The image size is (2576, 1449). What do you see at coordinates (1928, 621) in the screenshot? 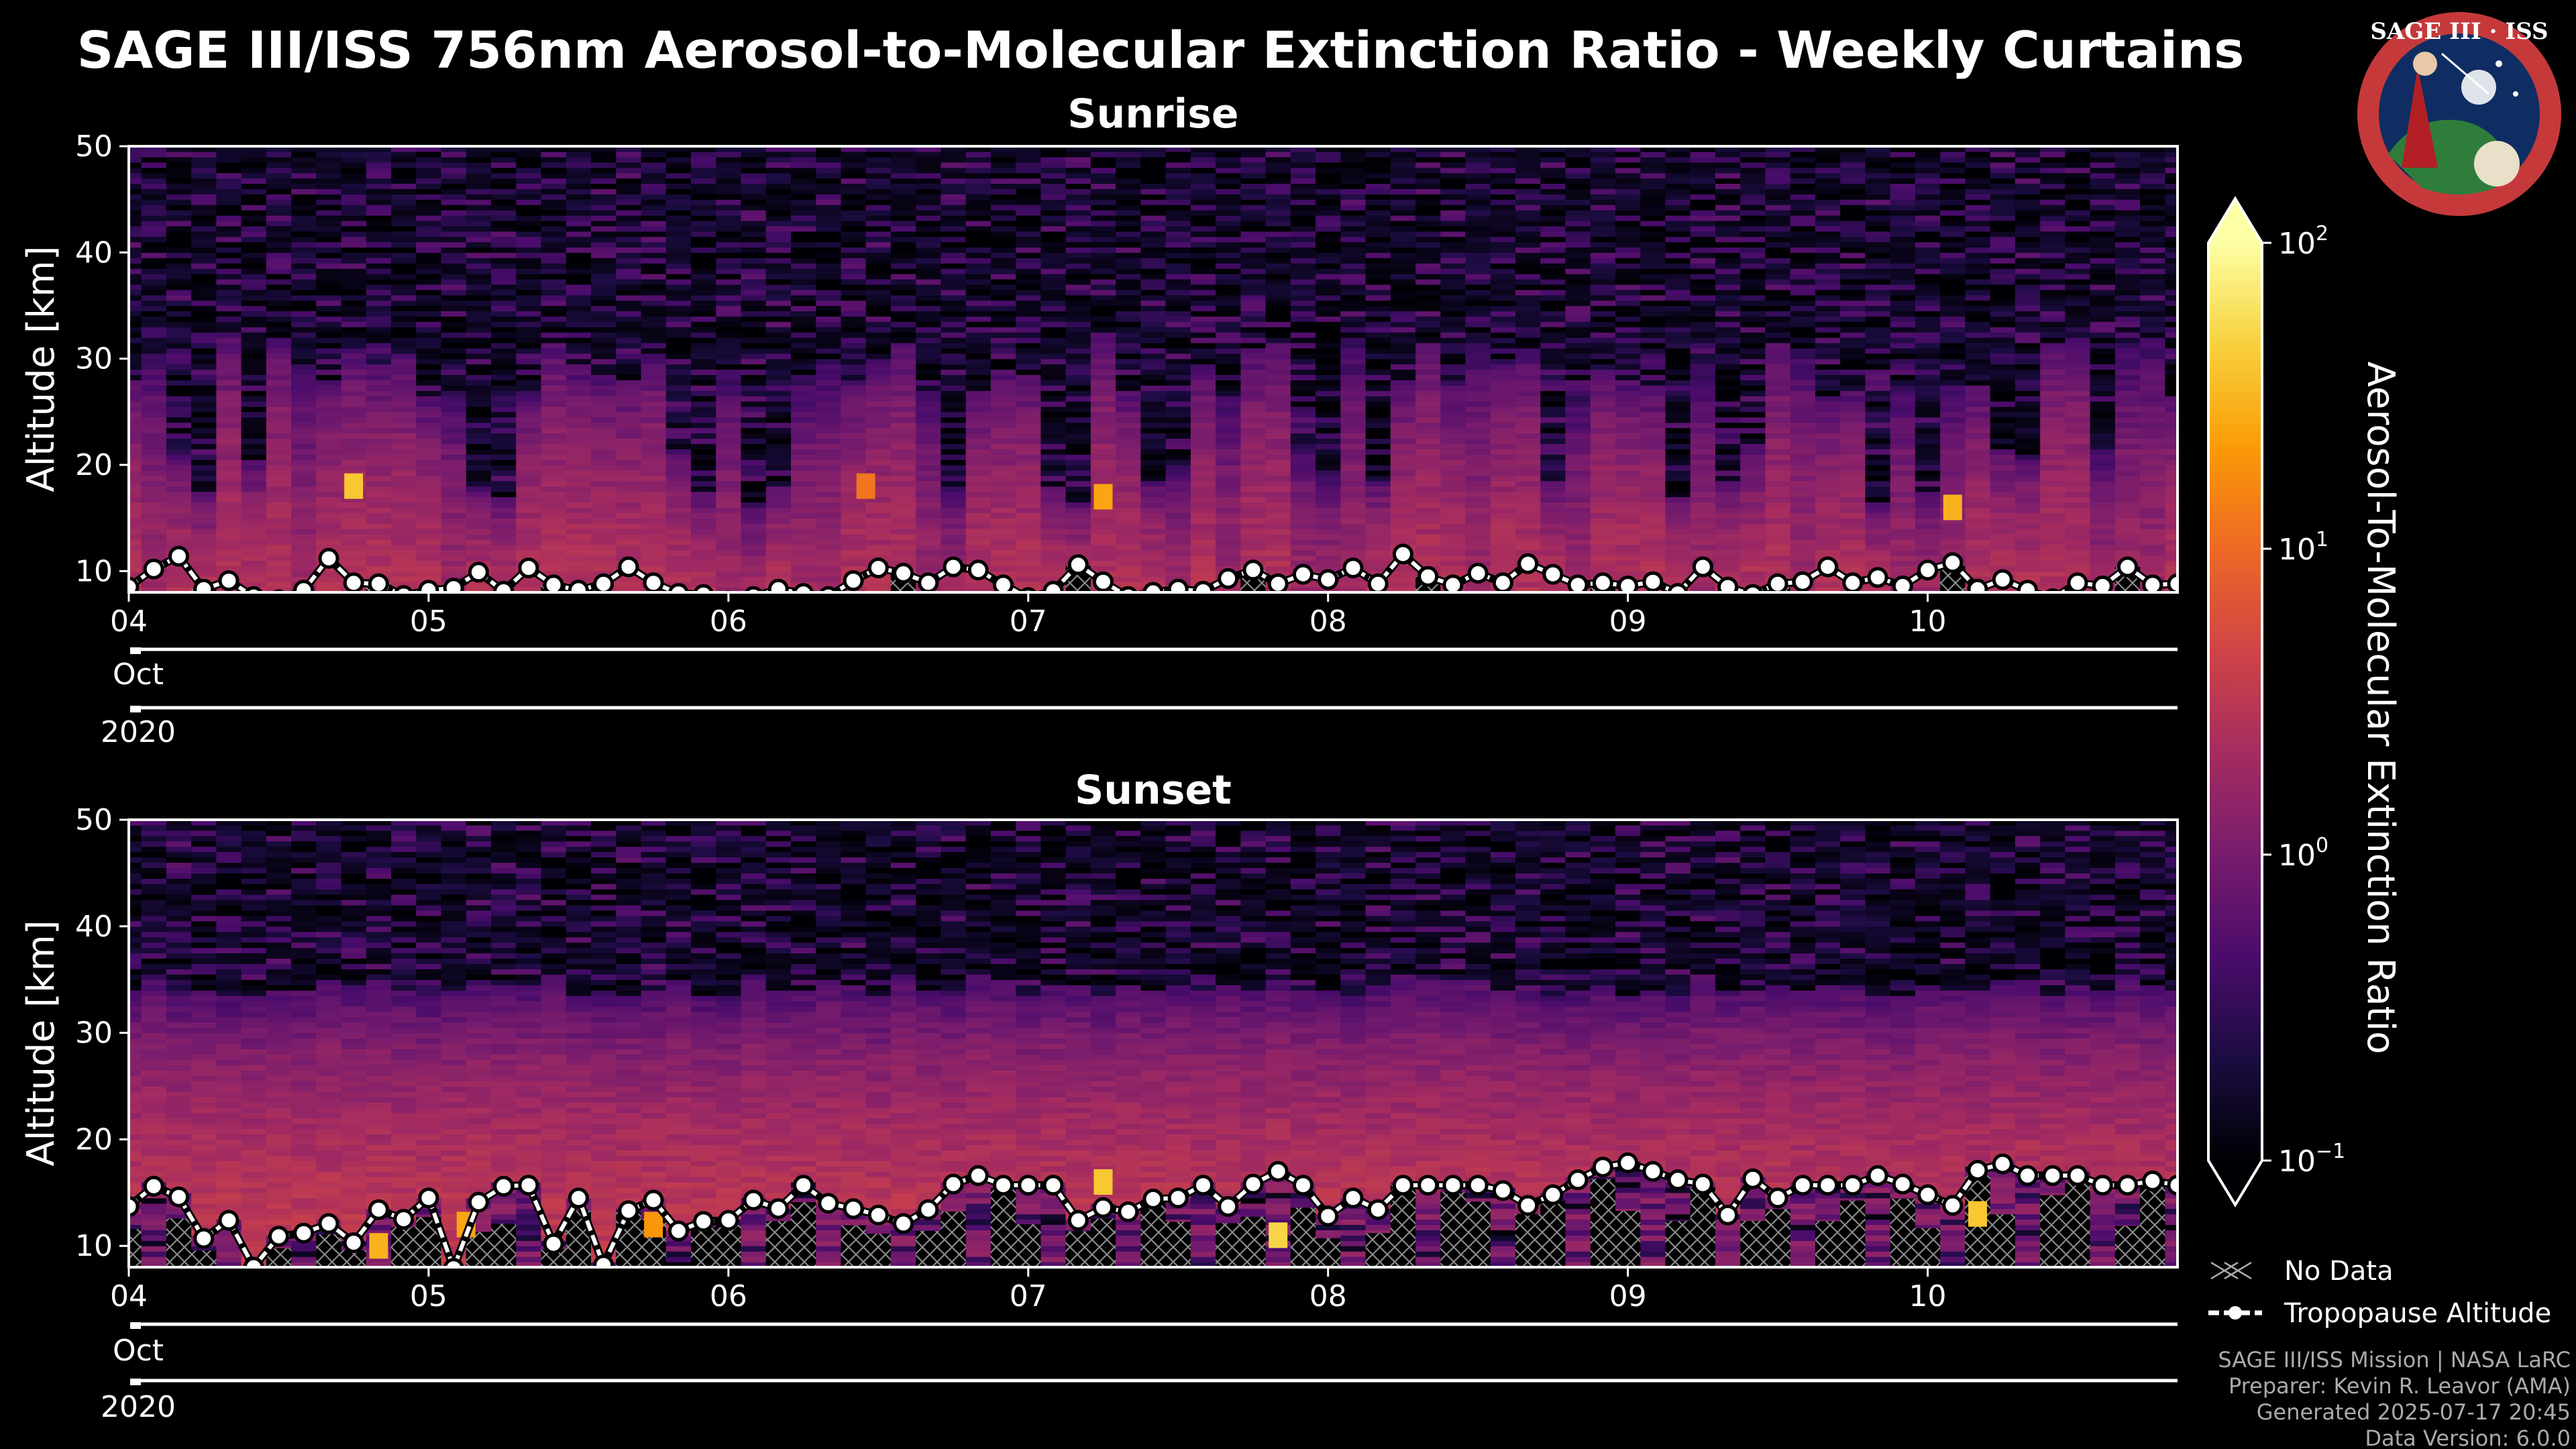
I see `x-tick-label: 10` at bounding box center [1928, 621].